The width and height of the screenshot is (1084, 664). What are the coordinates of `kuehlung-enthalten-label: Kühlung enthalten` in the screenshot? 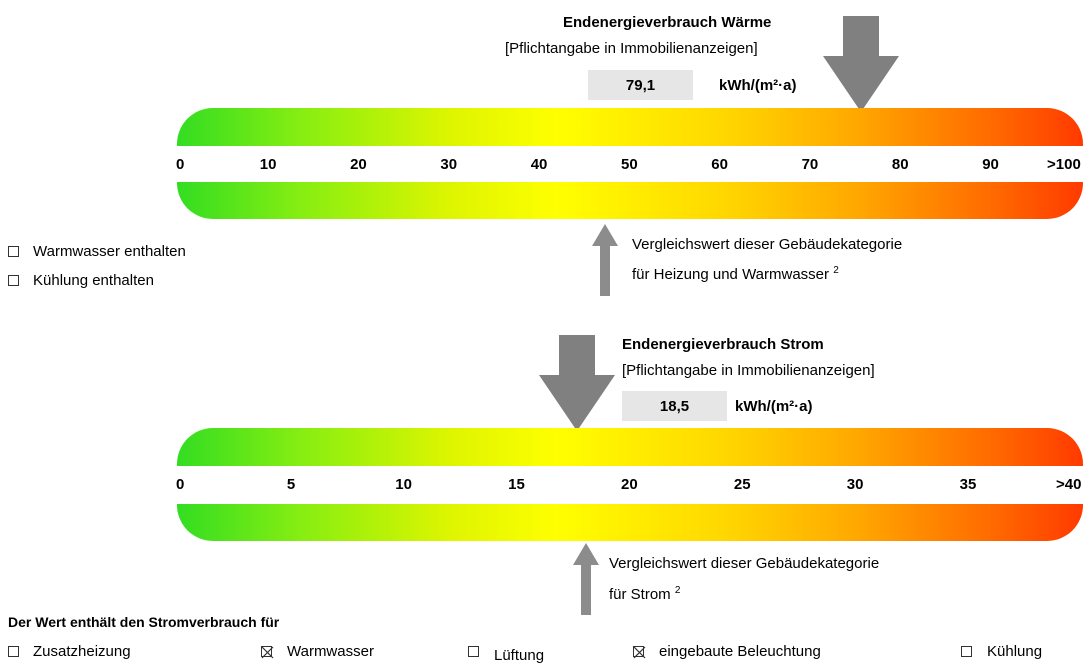 It's located at (93, 280).